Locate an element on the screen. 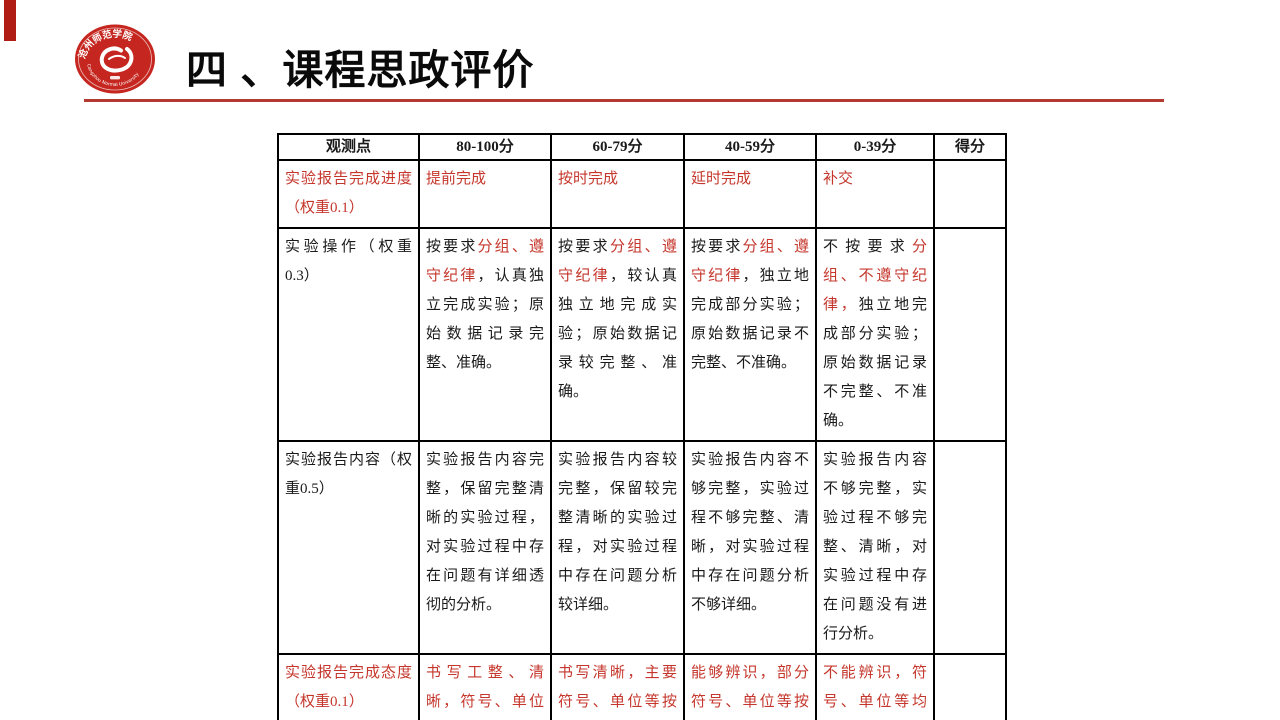 The width and height of the screenshot is (1280, 720). table-header-row: 观测点 80-100分 60-79分 40-59分 0-39分 得分 is located at coordinates (642, 147).